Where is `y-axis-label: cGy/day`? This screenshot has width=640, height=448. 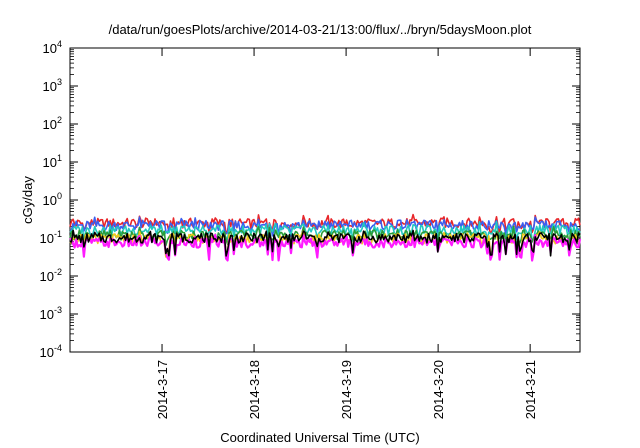 y-axis-label: cGy/day is located at coordinates (27, 200).